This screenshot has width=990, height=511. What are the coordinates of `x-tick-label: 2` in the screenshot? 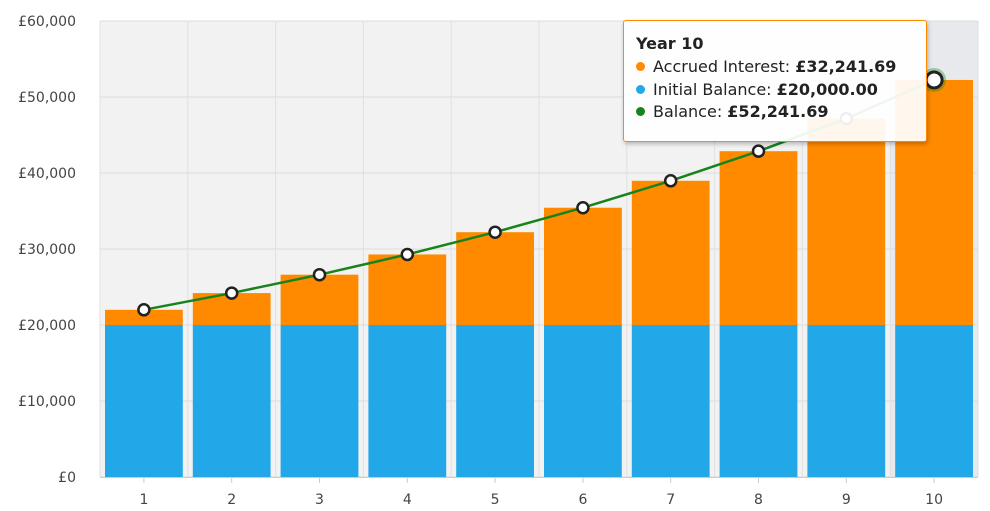 It's located at (231, 500).